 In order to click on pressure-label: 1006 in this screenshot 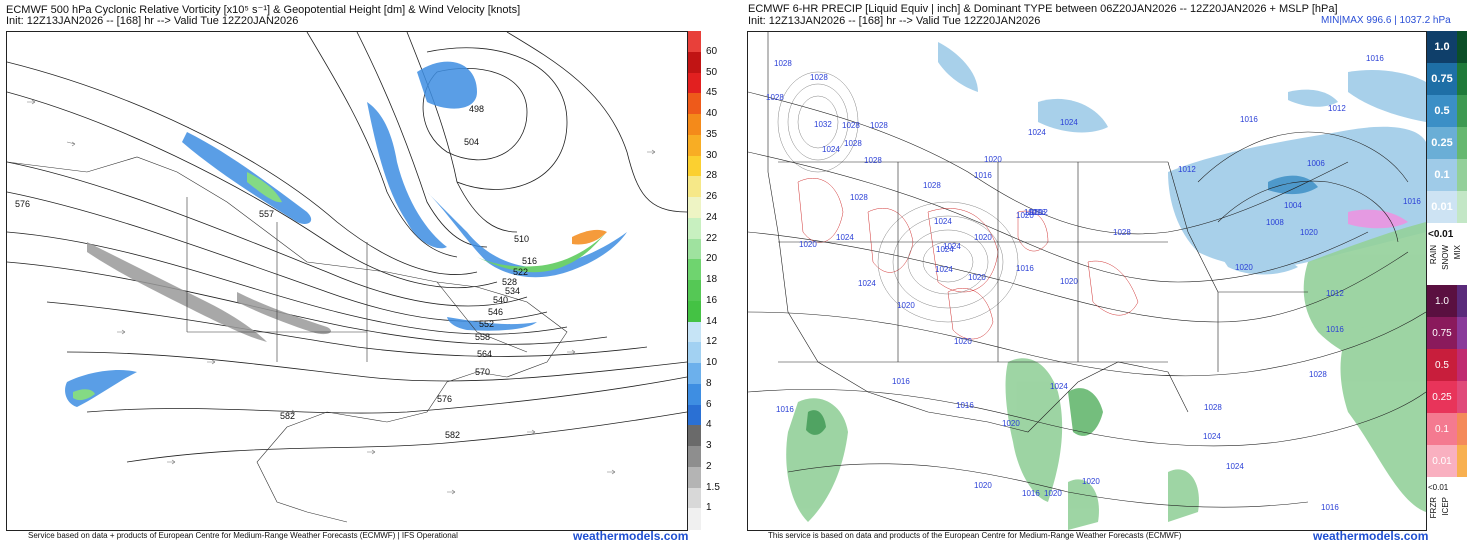, I will do `click(1316, 163)`.